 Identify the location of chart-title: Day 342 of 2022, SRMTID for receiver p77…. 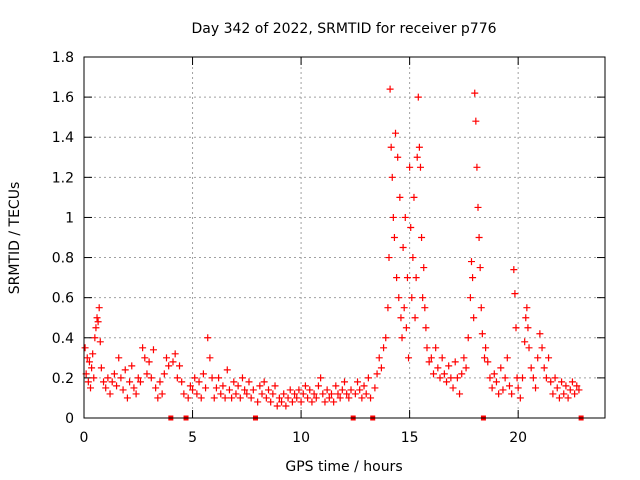
(343, 29).